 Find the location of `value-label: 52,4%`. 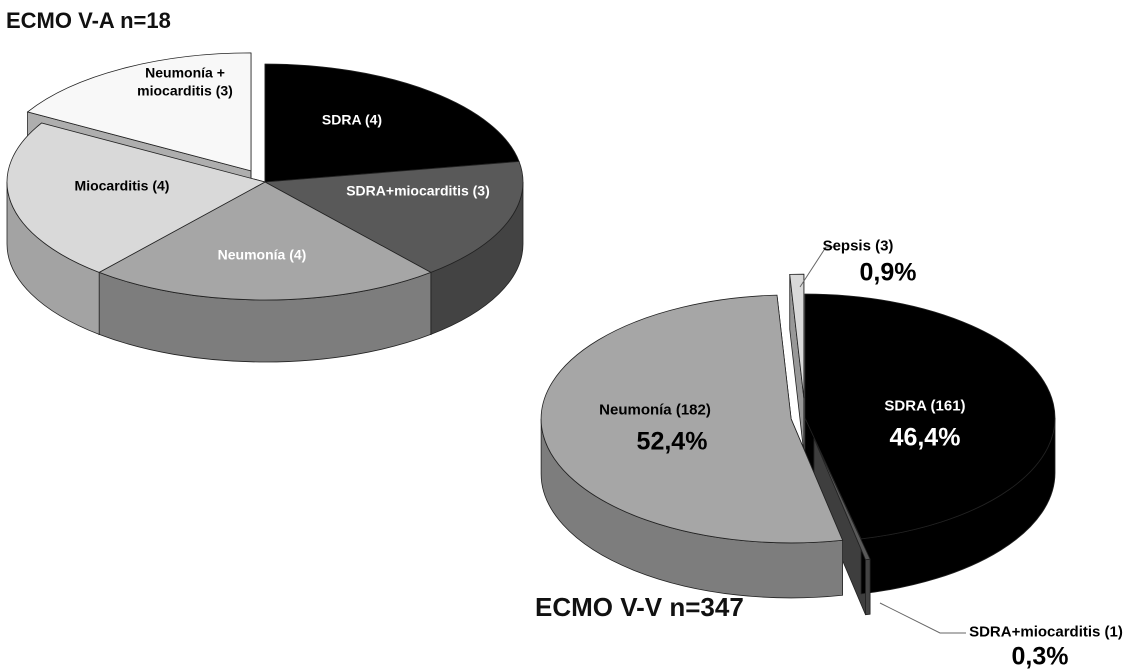

value-label: 52,4% is located at coordinates (672, 441).